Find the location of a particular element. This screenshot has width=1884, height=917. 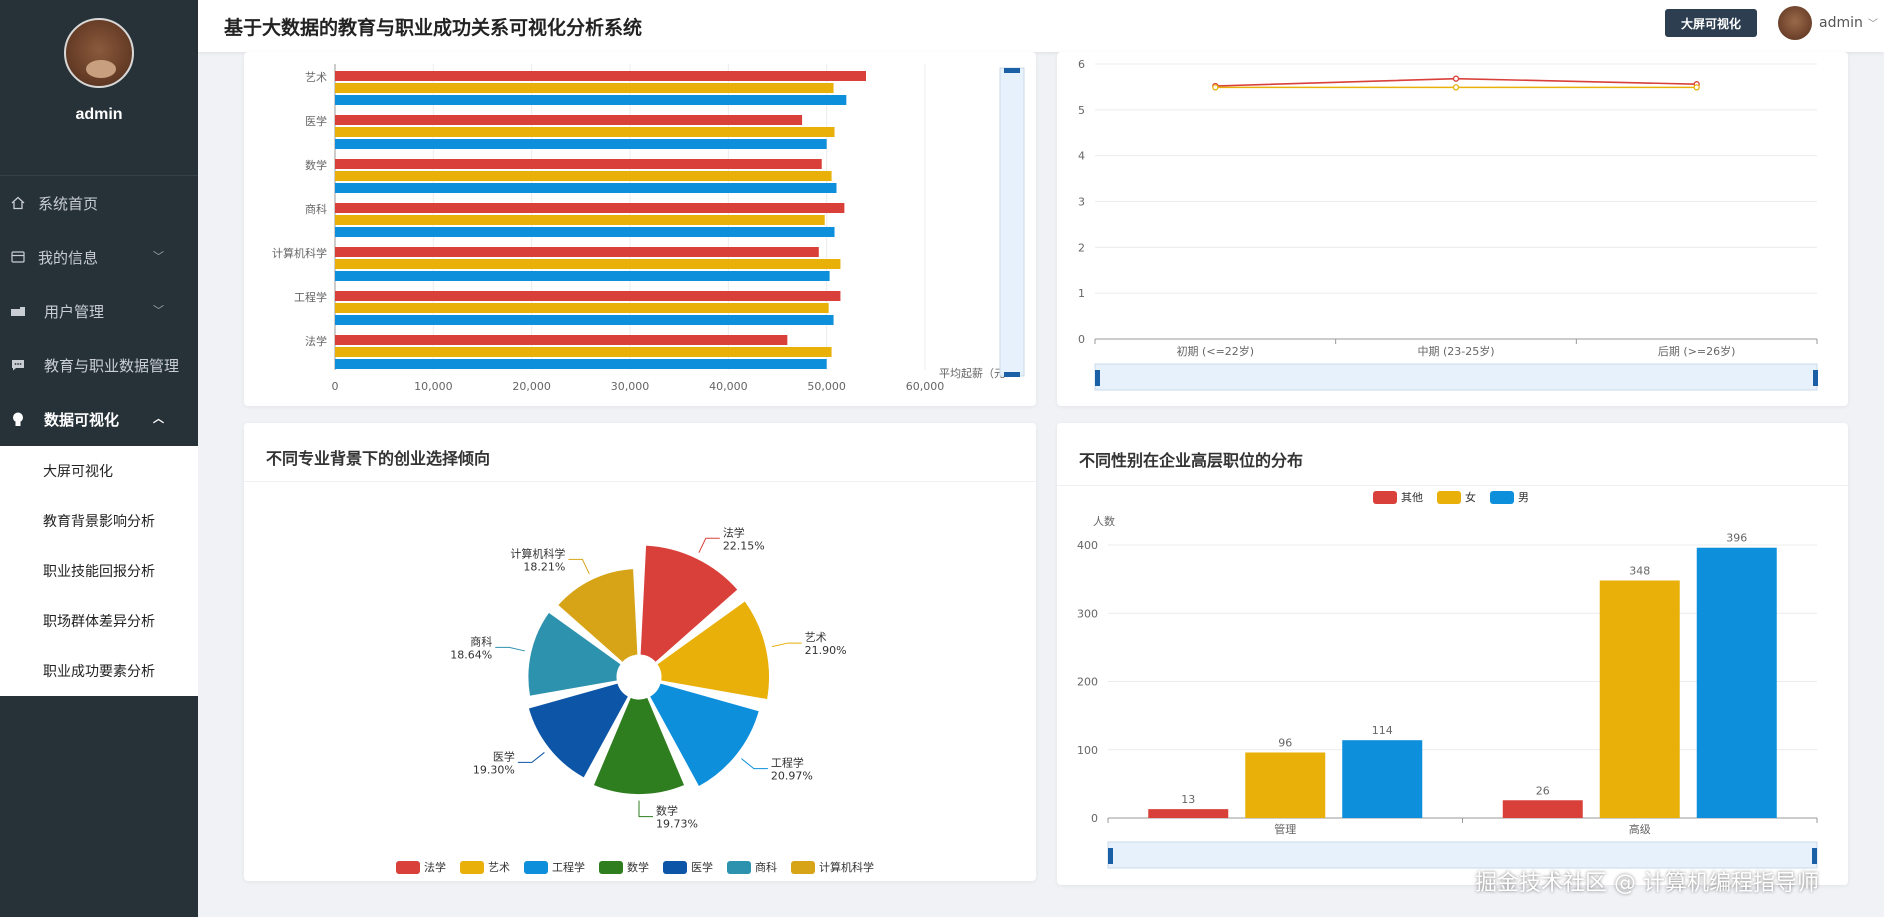

legend-label: 艺术 is located at coordinates (499, 867).